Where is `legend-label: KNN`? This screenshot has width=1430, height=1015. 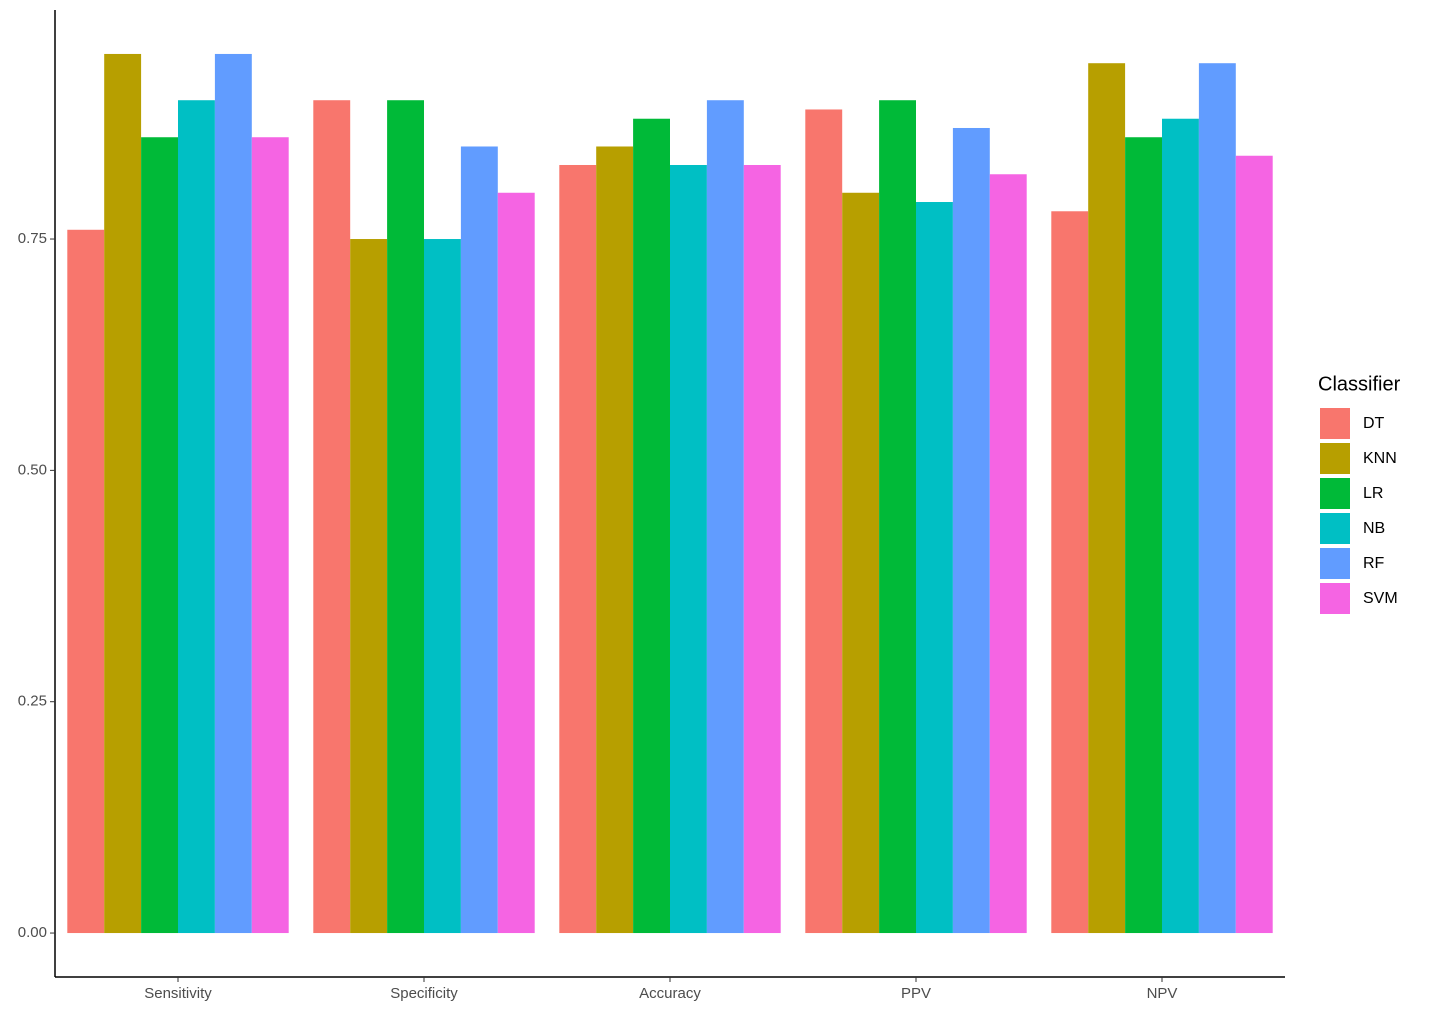
legend-label: KNN is located at coordinates (1380, 458).